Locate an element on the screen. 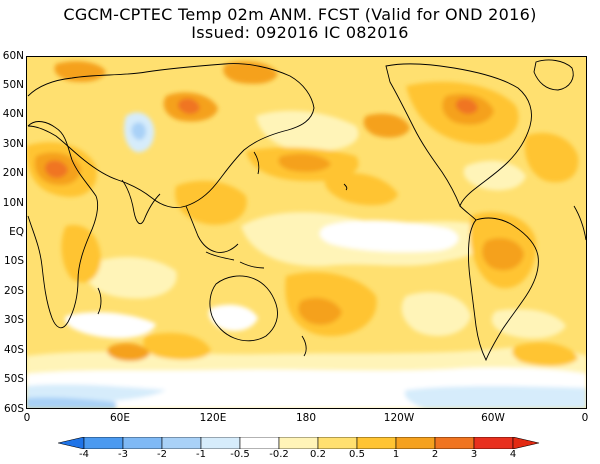 The height and width of the screenshot is (464, 600). lat-label-60s: 60S is located at coordinates (13, 409).